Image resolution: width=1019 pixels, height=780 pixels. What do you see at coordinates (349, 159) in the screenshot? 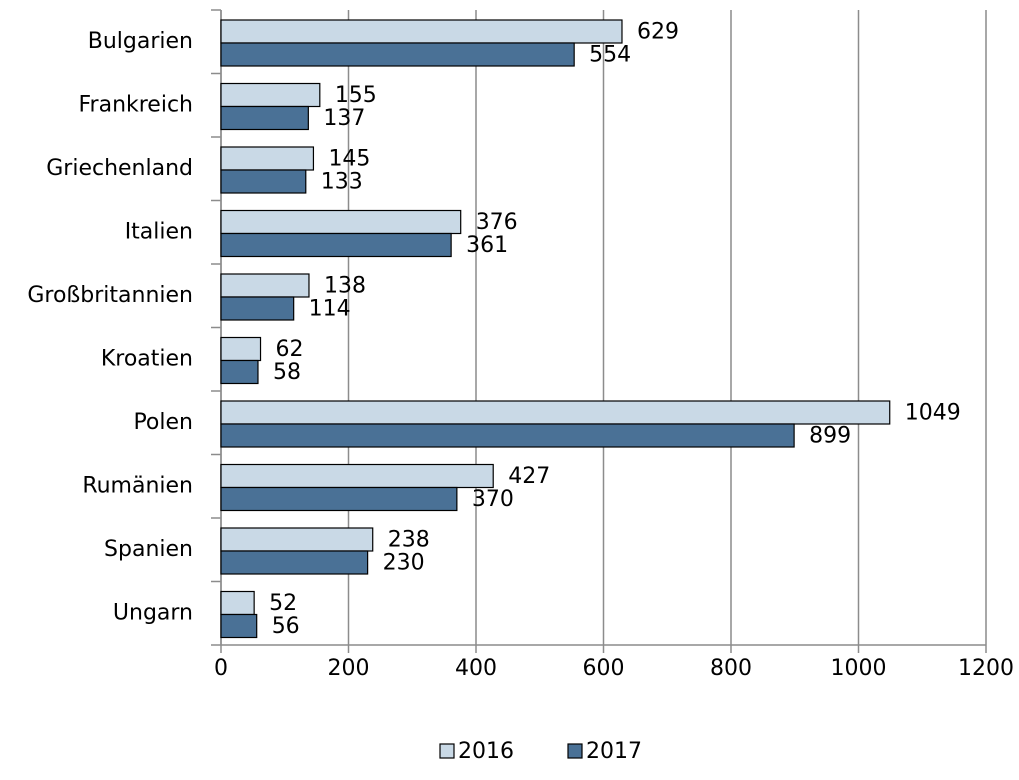
I see `value-label: 145` at bounding box center [349, 159].